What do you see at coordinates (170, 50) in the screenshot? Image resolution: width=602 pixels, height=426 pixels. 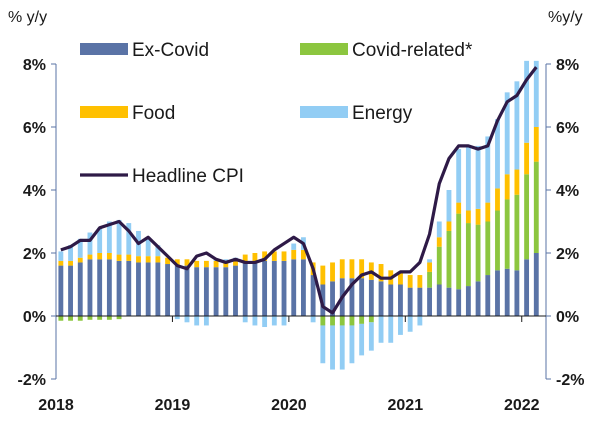 I see `legend-label: Ex-Covid` at bounding box center [170, 50].